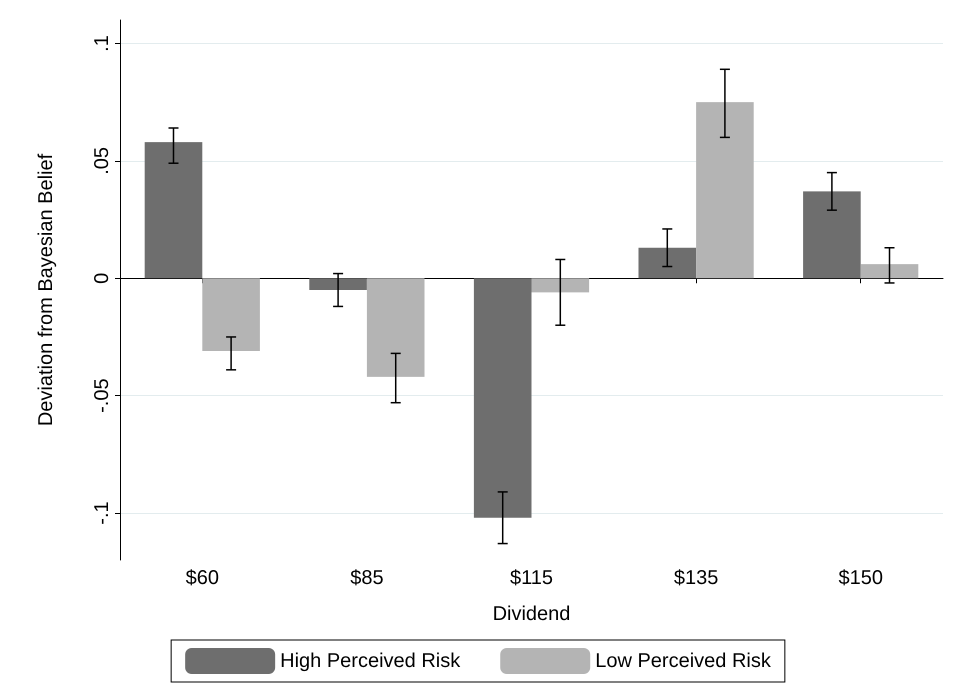 The width and height of the screenshot is (956, 700). Describe the element at coordinates (202, 578) in the screenshot. I see `x-tick-label: $60` at that location.